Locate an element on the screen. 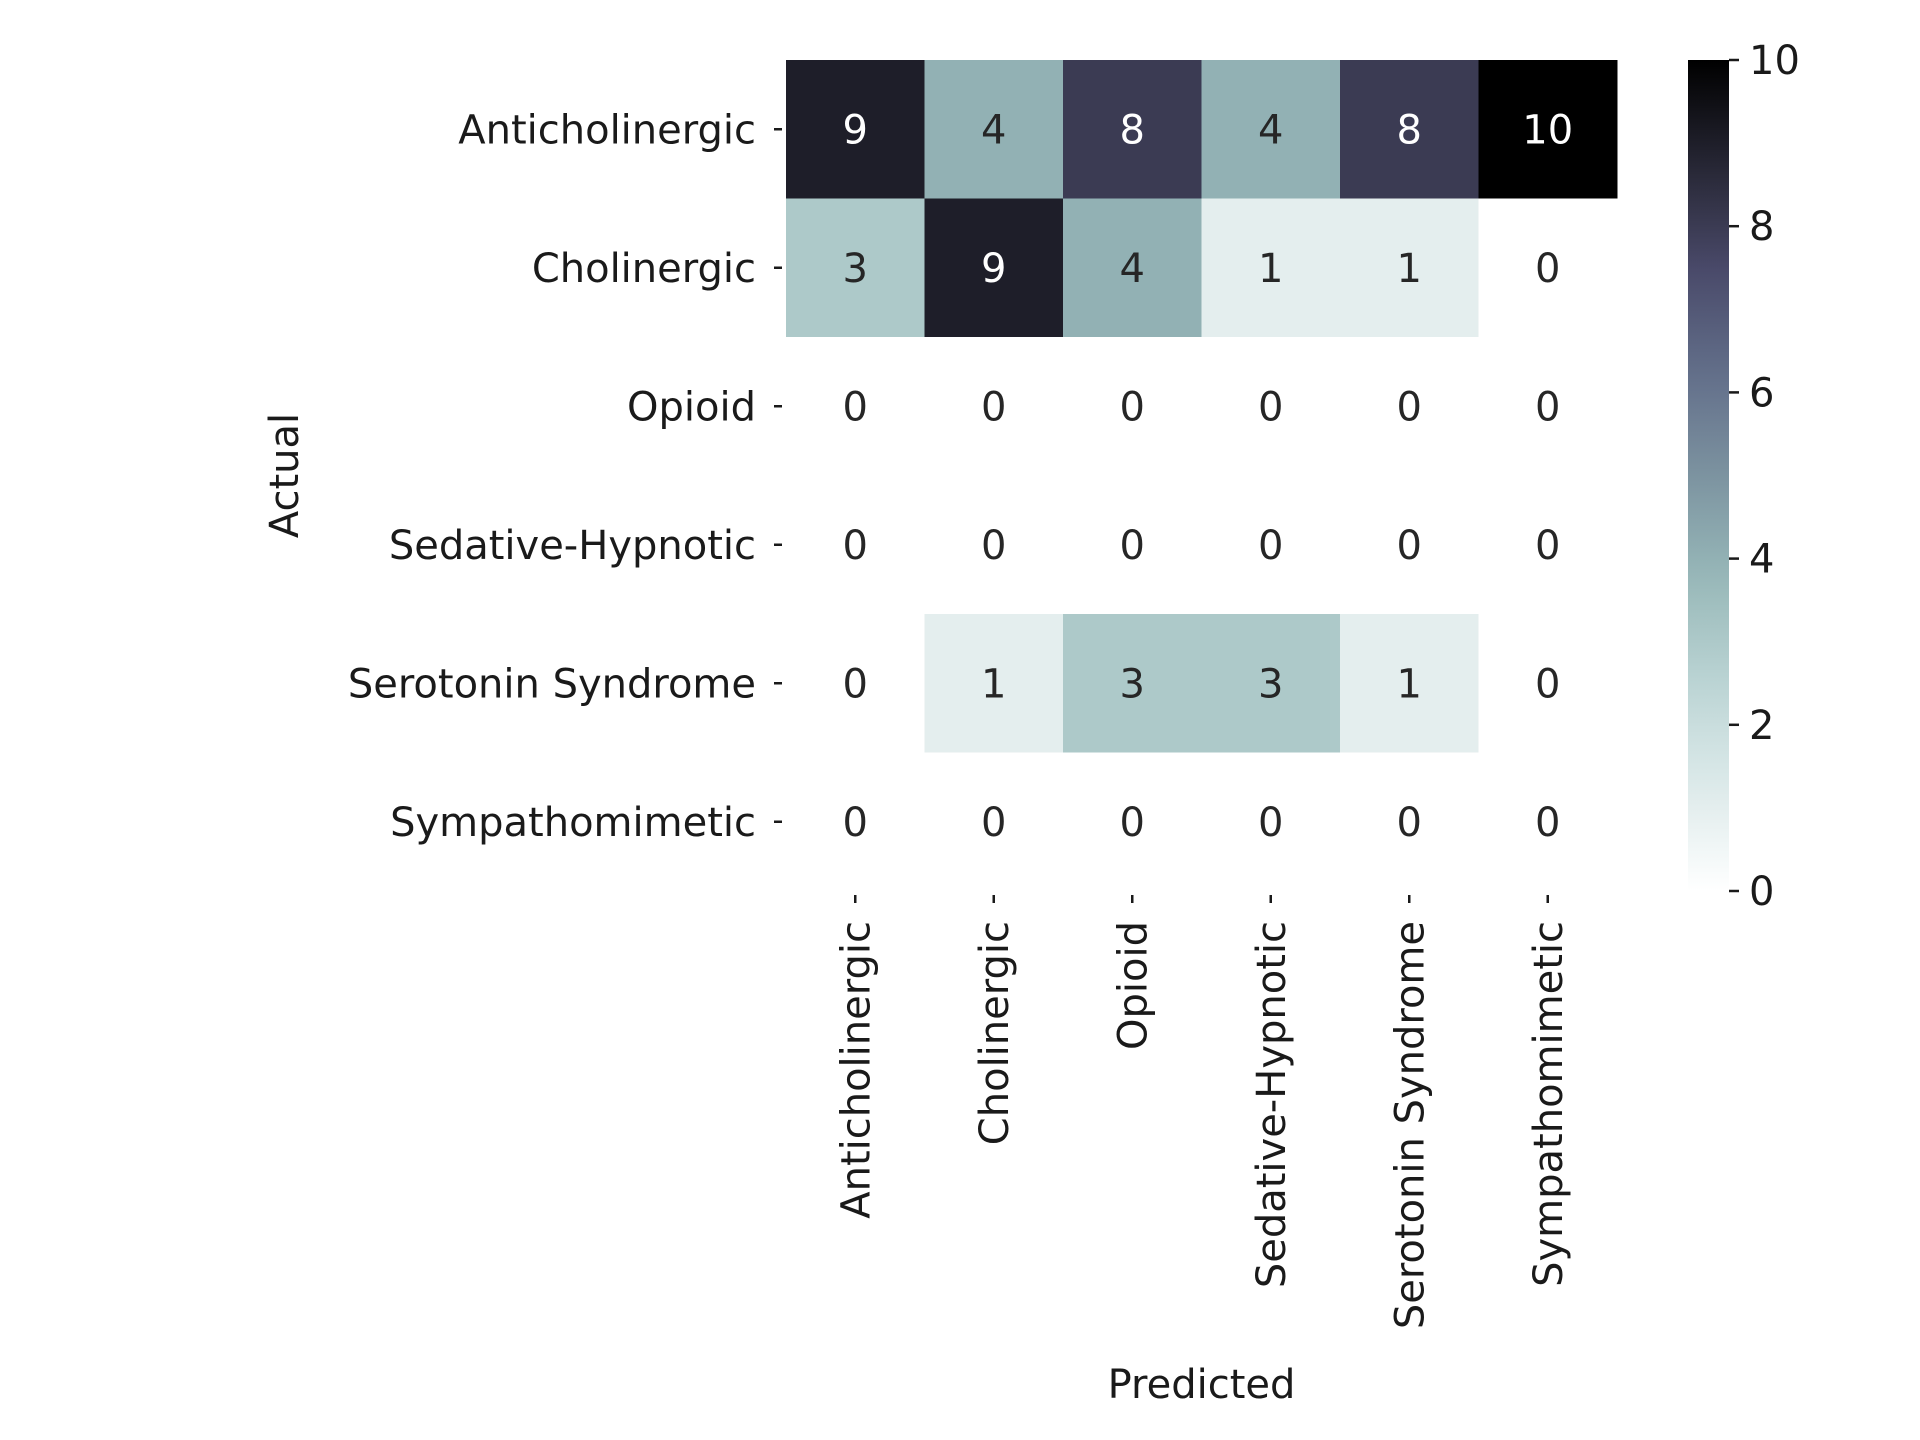  x-tick-label: Sedative-Hypnotic is located at coordinates (1272, 1104).